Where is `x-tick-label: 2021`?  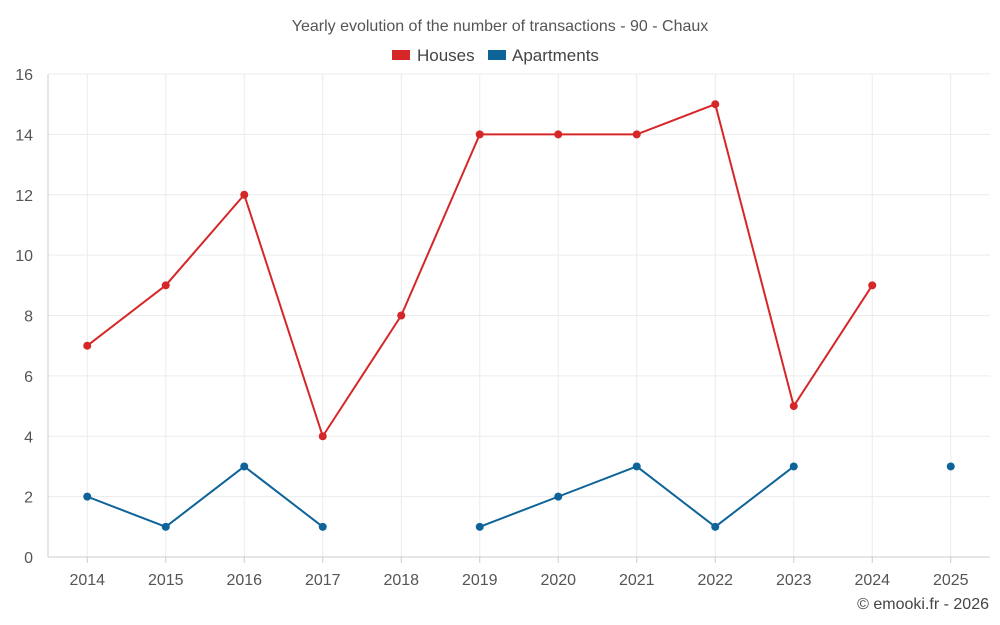 x-tick-label: 2021 is located at coordinates (637, 580).